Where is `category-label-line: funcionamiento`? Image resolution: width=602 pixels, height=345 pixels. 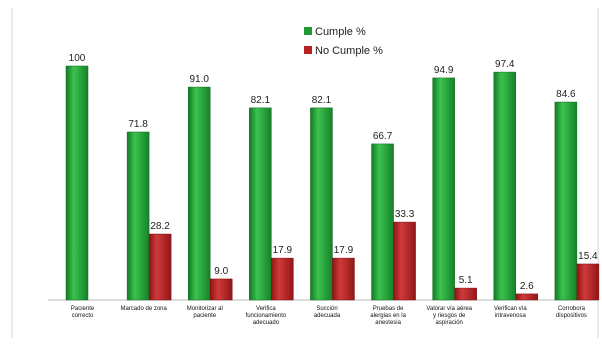 category-label-line: funcionamiento is located at coordinates (266, 316).